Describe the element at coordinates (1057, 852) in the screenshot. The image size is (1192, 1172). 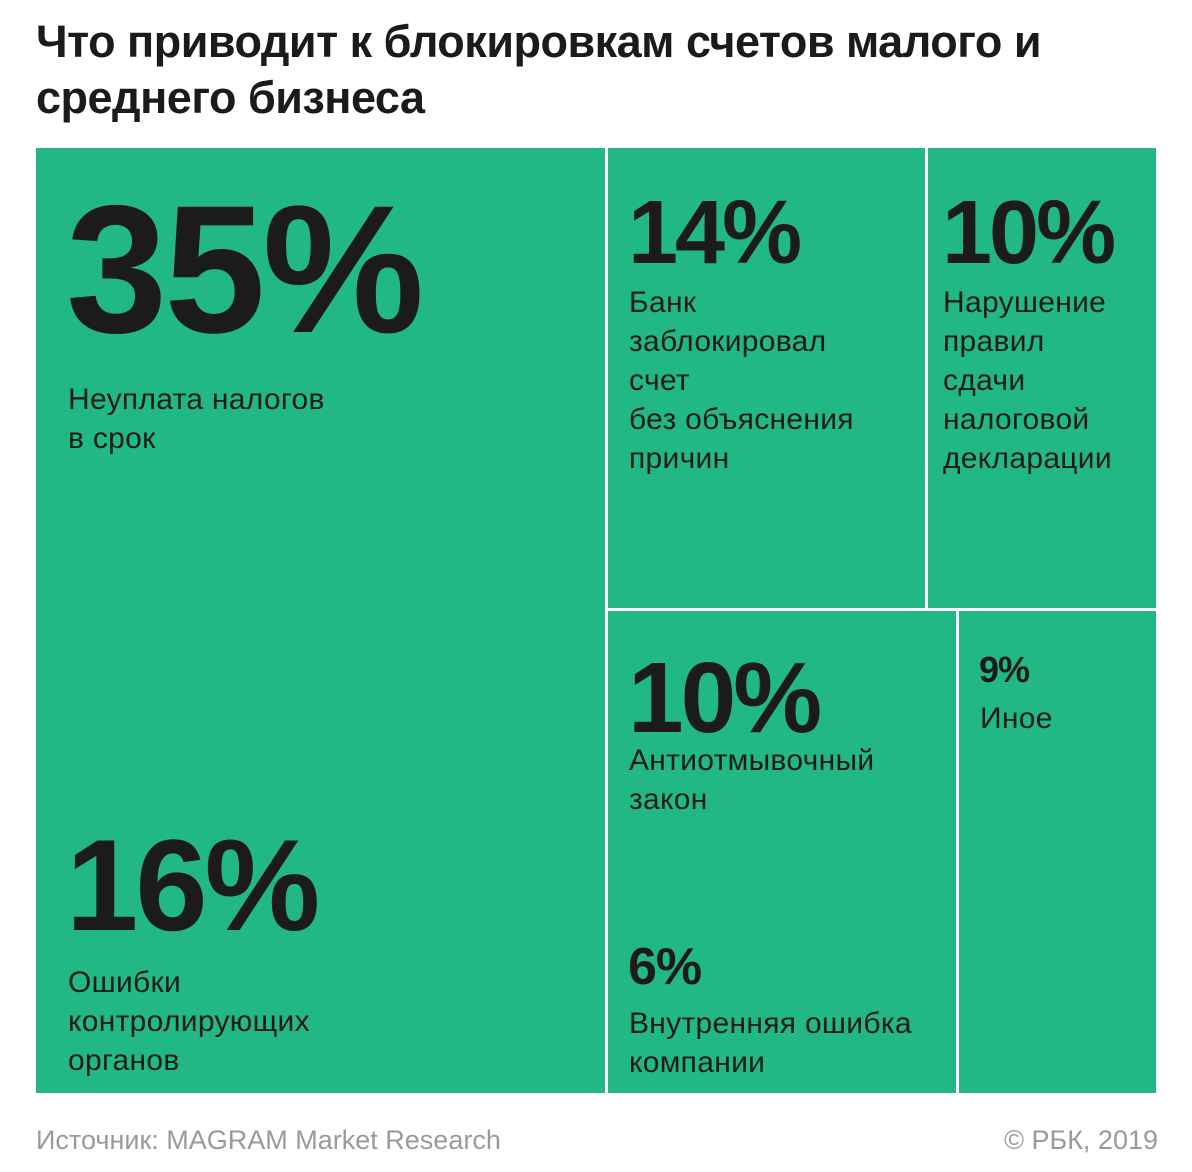
I see `tile-other: 9% Иное` at that location.